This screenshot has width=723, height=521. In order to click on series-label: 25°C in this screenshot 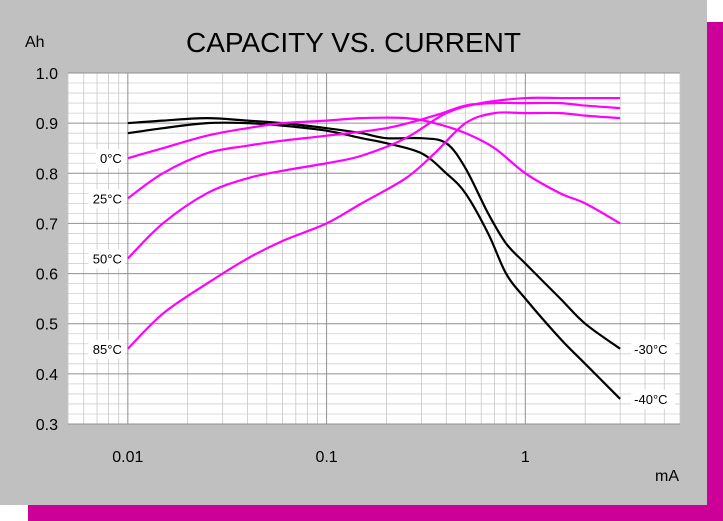, I will do `click(107, 198)`.